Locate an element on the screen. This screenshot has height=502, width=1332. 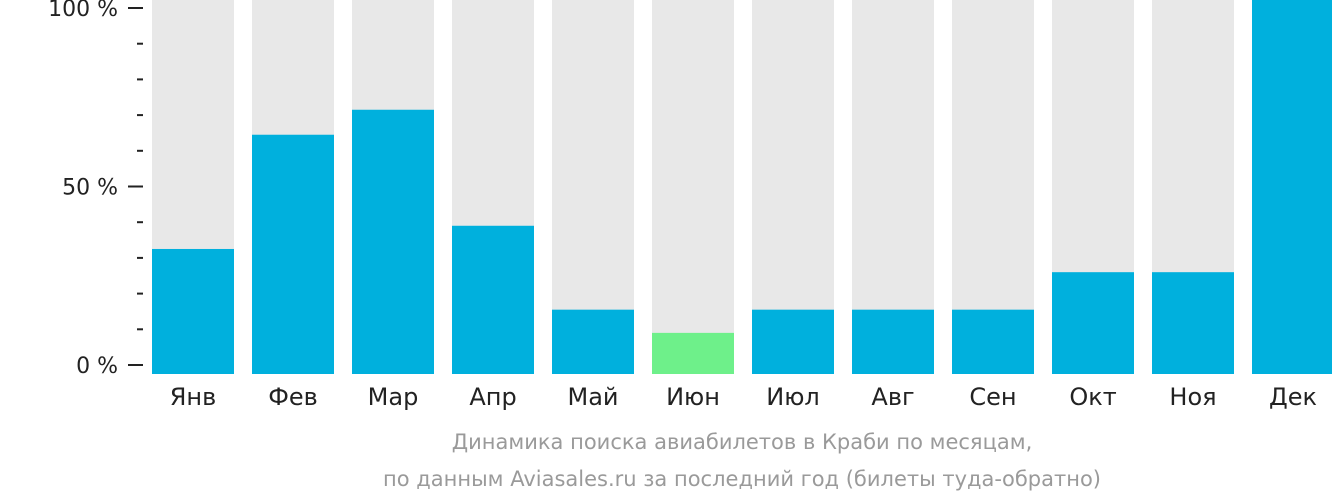
bar-Мар is located at coordinates (393, 242).